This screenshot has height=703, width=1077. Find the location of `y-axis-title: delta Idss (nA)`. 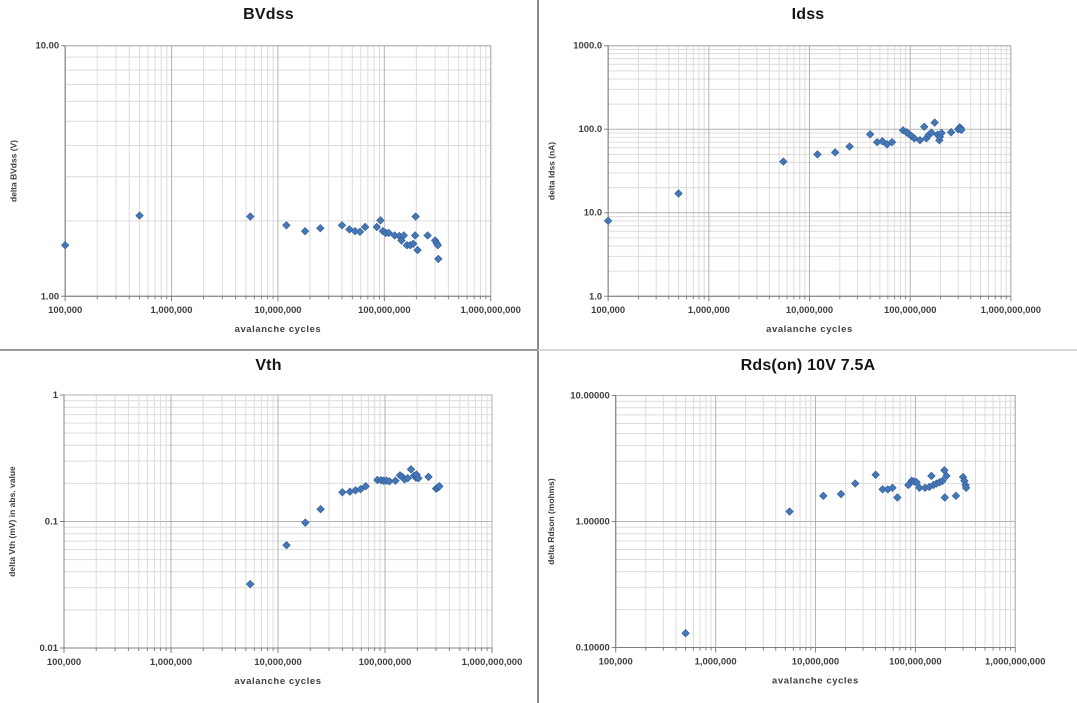

y-axis-title: delta Idss (nA) is located at coordinates (551, 171).